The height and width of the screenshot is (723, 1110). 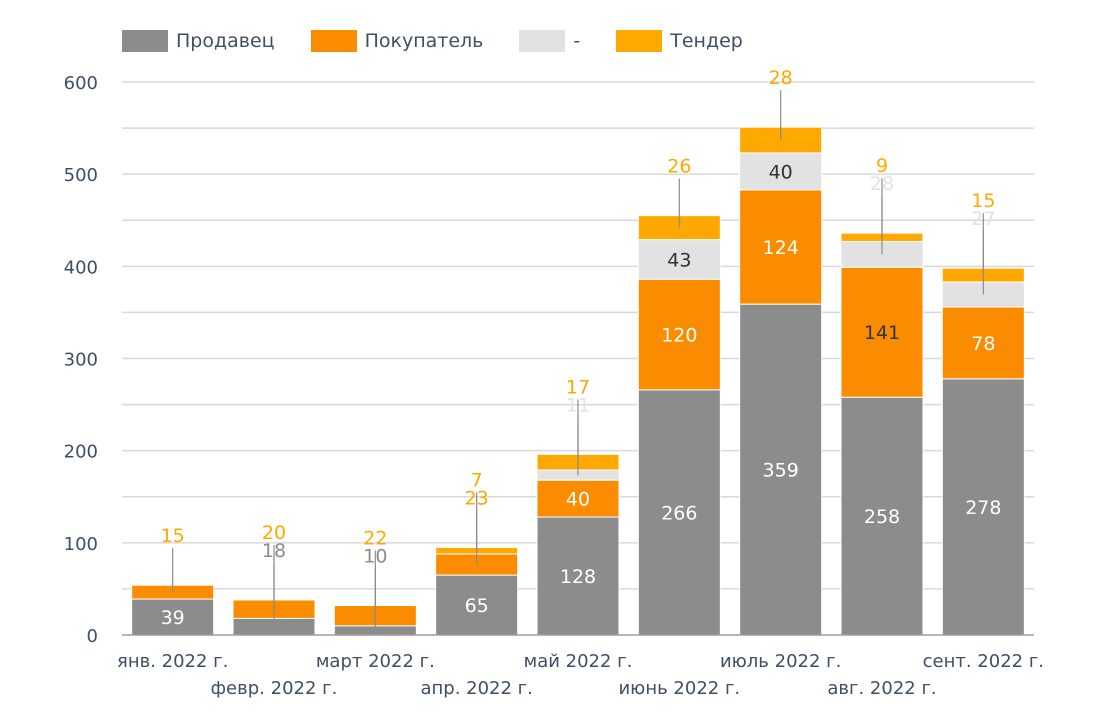 What do you see at coordinates (375, 661) in the screenshot?
I see `x-tick-label: март 2022 г.` at bounding box center [375, 661].